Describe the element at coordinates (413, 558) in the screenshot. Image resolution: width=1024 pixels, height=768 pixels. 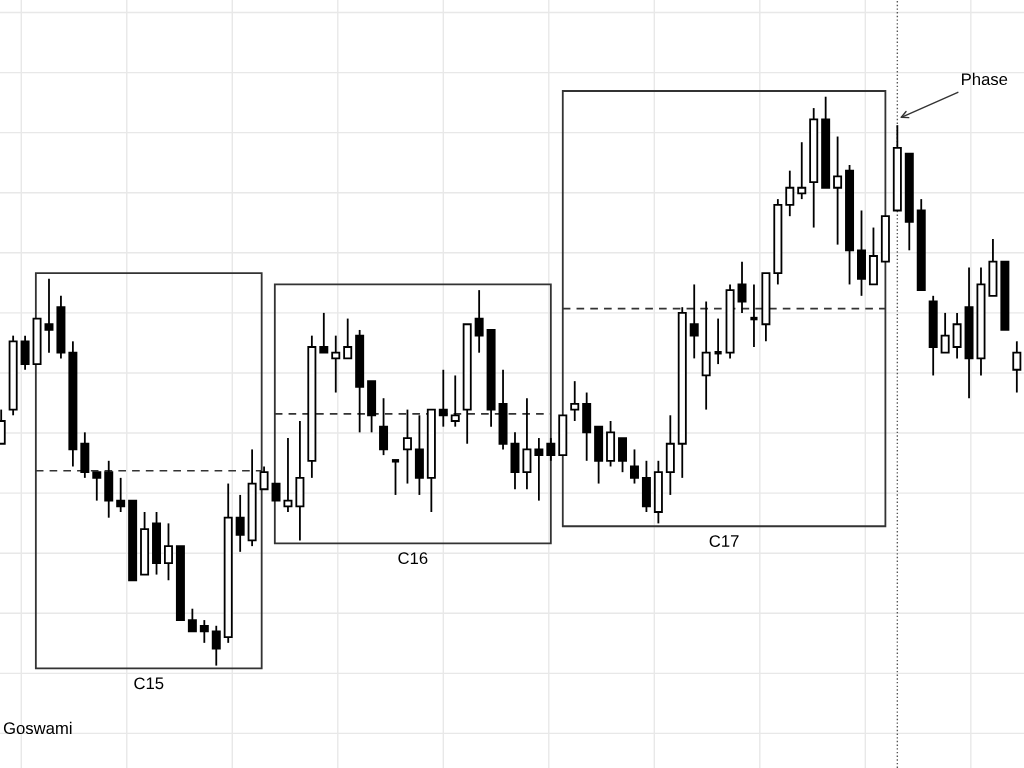
I see `annotation: C16` at that location.